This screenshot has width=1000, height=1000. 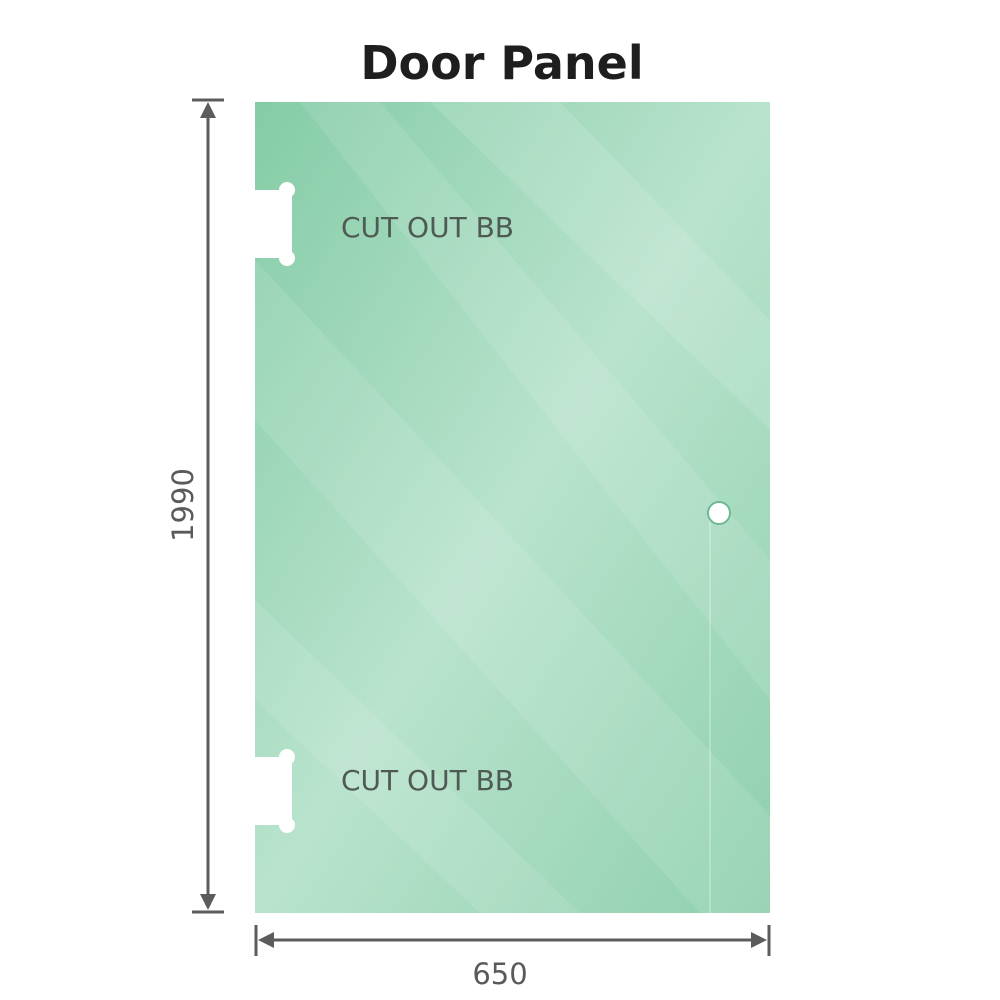 I want to click on diagram-title: Door Panel, so click(x=501, y=63).